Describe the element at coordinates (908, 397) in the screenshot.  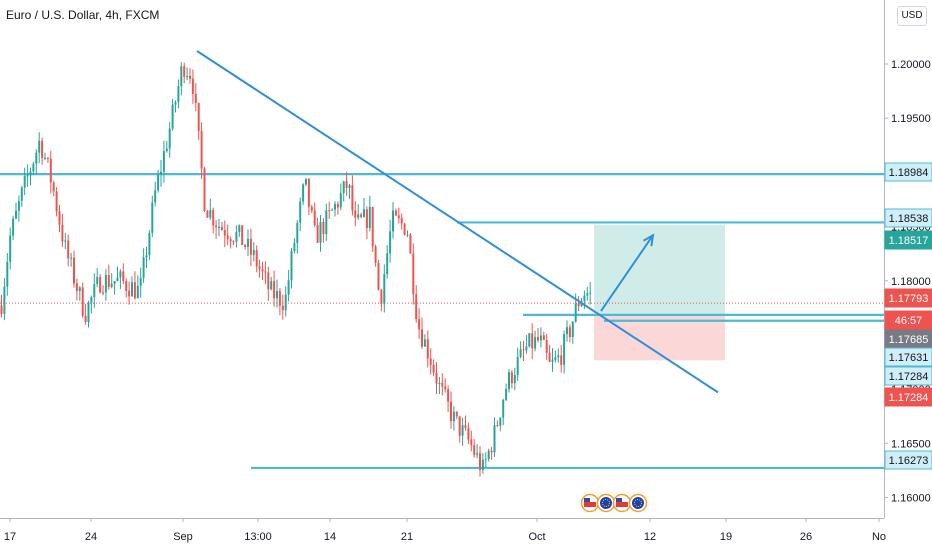
I see `price-label-stop` at that location.